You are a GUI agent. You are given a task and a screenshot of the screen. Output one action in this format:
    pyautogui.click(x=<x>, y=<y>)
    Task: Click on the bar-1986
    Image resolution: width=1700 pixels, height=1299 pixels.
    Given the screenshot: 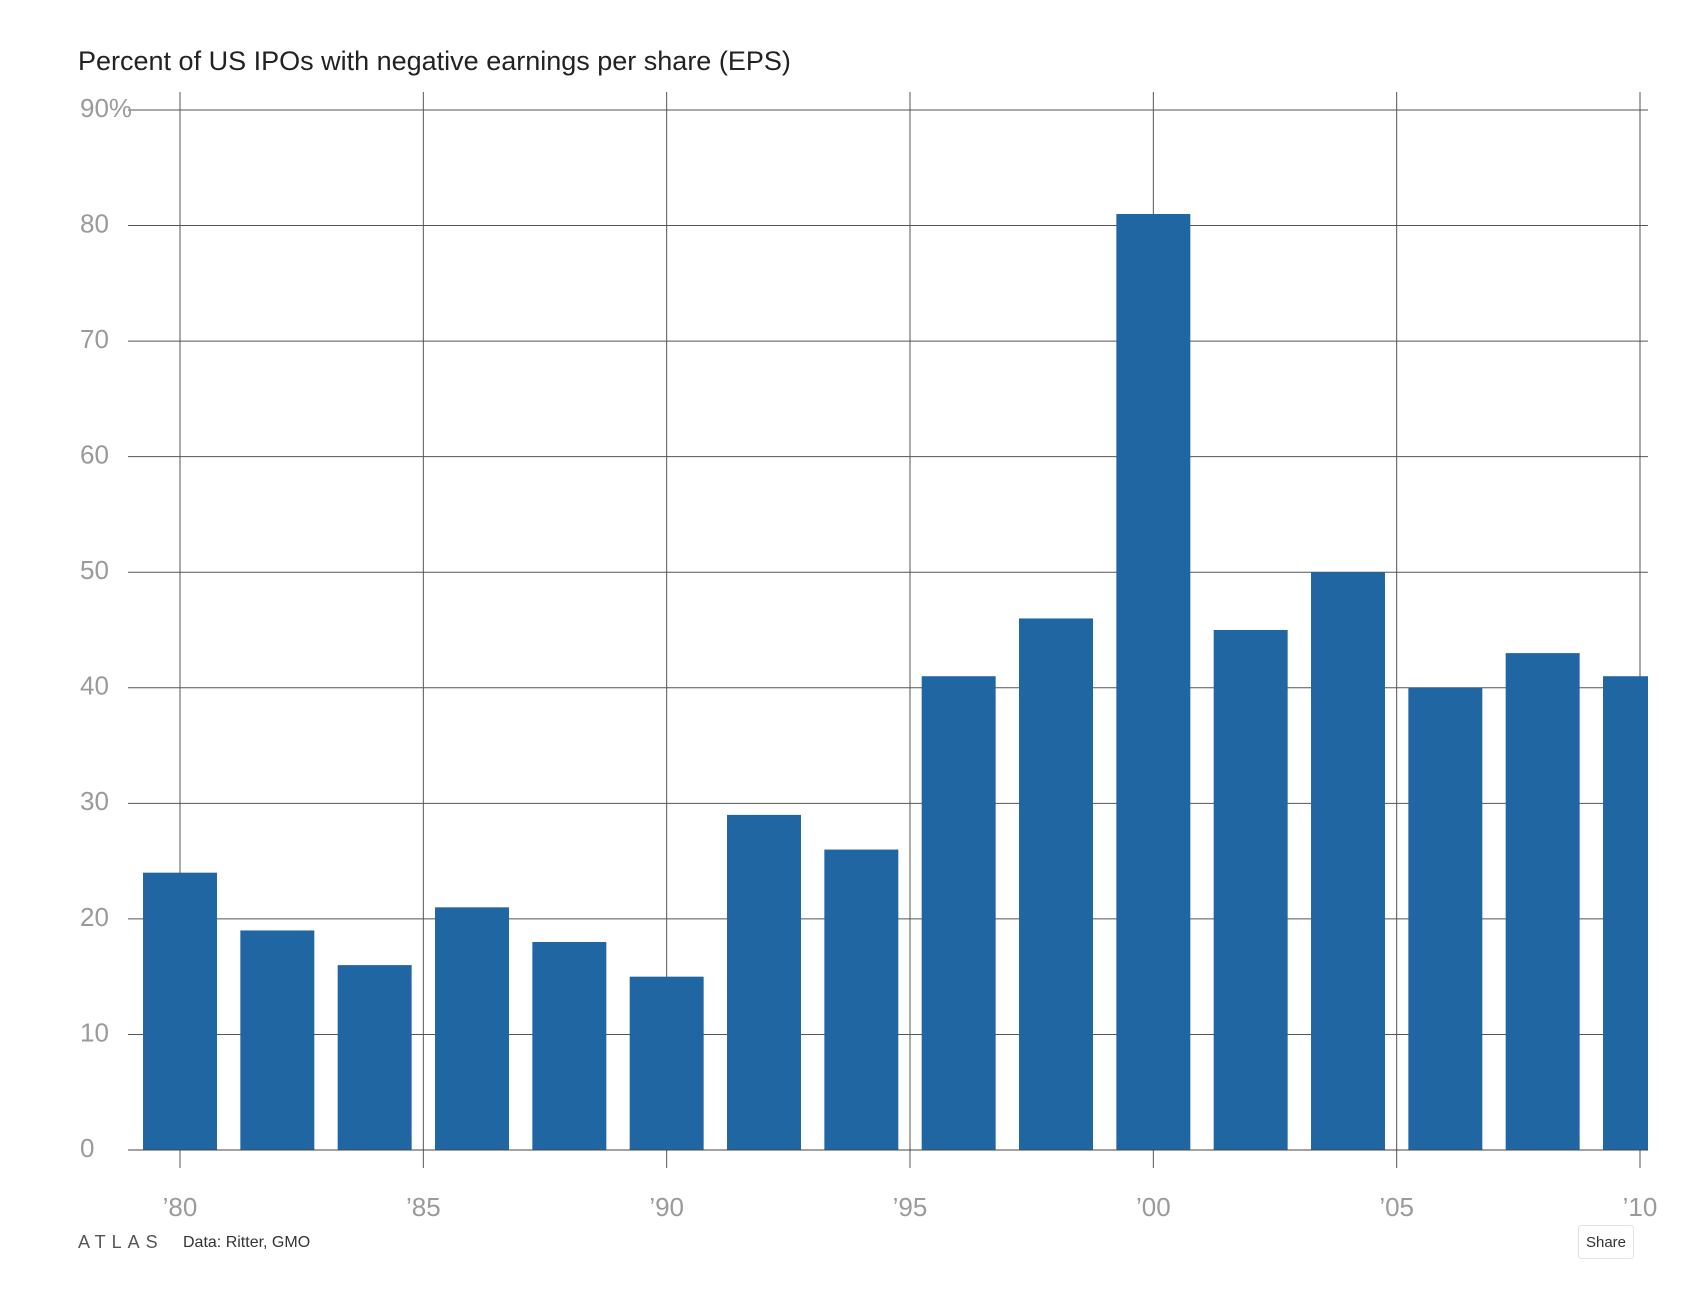 What is the action you would take?
    pyautogui.click(x=472, y=1028)
    